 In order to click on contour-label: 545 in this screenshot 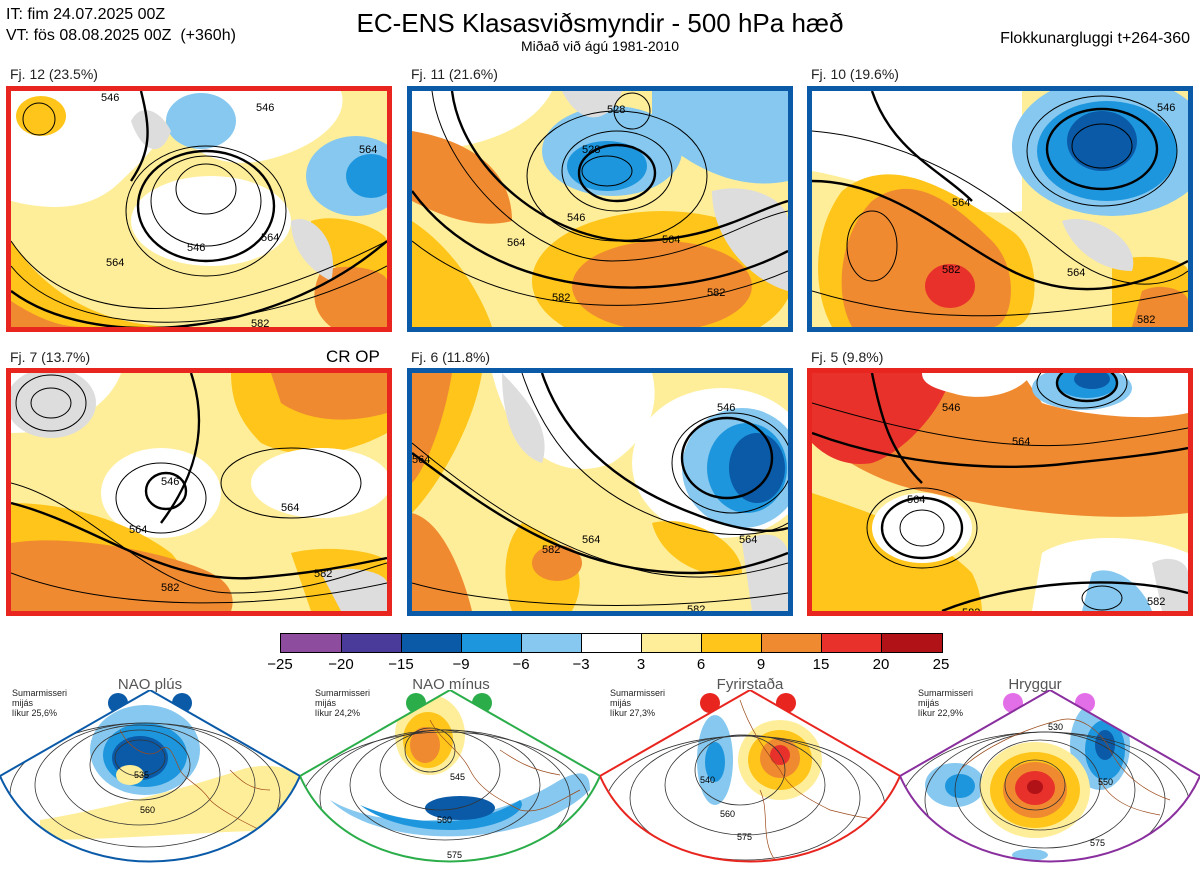, I will do `click(457, 777)`.